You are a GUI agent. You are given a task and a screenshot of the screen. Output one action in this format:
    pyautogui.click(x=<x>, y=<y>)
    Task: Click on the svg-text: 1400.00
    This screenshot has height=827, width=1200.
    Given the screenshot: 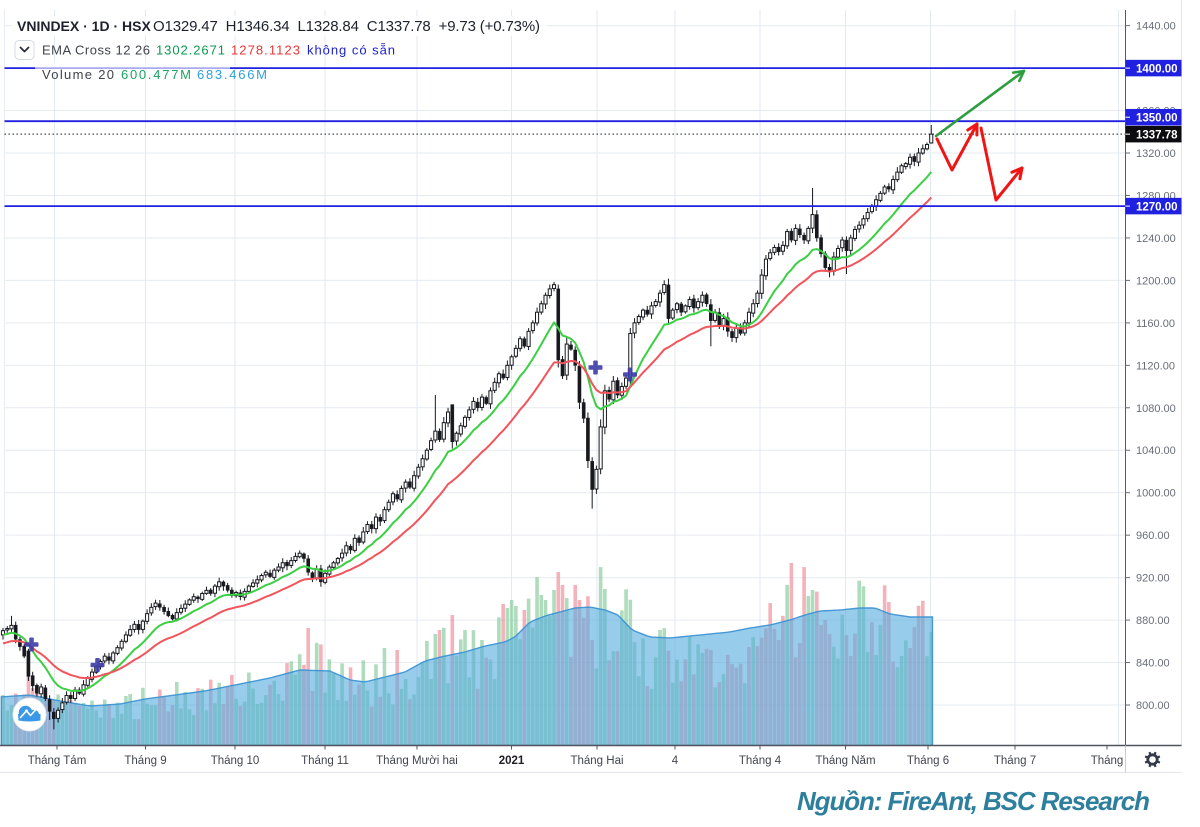 What is the action you would take?
    pyautogui.click(x=1157, y=69)
    